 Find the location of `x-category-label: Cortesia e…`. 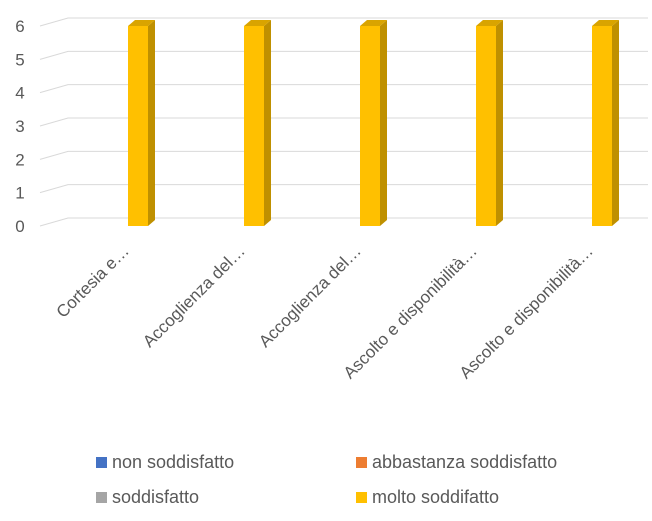

x-category-label: Cortesia e… is located at coordinates (93, 281).